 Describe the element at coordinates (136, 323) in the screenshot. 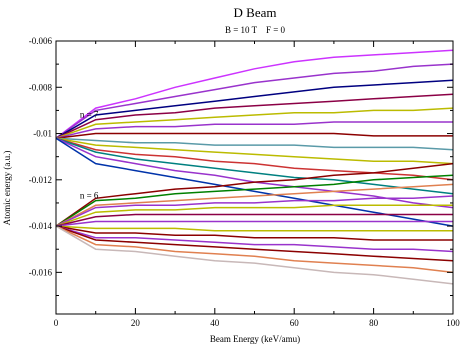

I see `x-tick-label: 20` at that location.